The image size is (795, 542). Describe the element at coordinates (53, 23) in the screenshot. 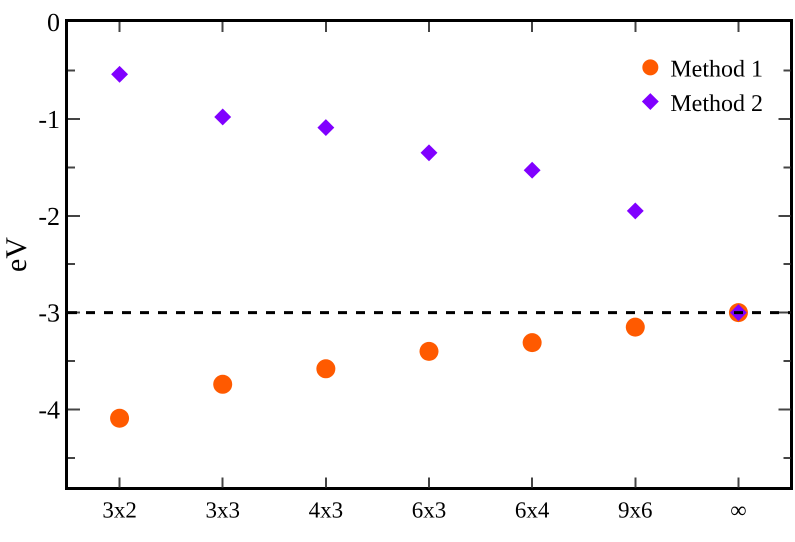

I see `y-tick-label: 0` at that location.